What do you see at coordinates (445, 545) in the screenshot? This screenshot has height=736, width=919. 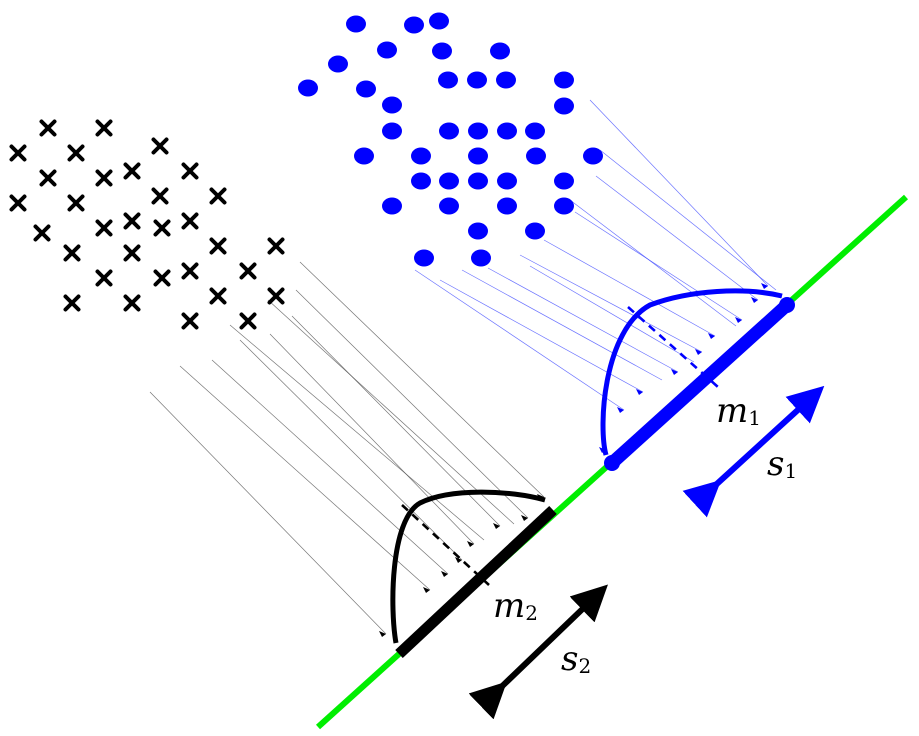 I see `class2-mean-line` at bounding box center [445, 545].